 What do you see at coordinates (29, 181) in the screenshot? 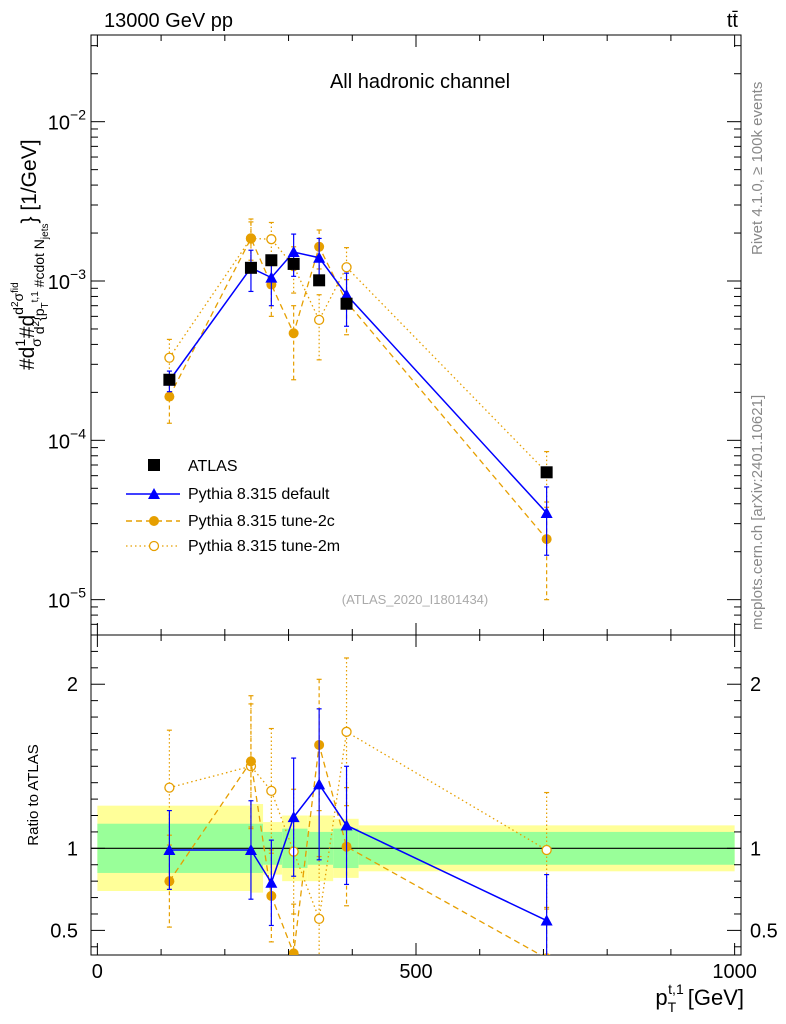
I see `y-label-part: } [1/GeV]` at bounding box center [29, 181].